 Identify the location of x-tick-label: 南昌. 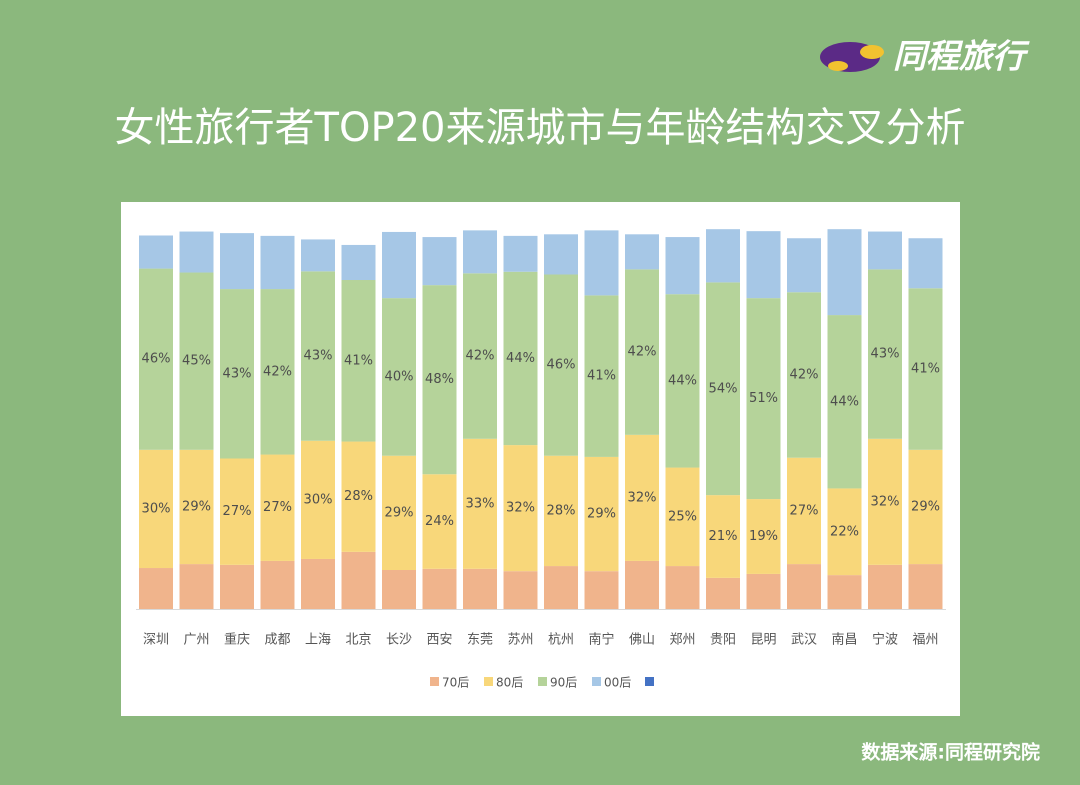
(844, 640).